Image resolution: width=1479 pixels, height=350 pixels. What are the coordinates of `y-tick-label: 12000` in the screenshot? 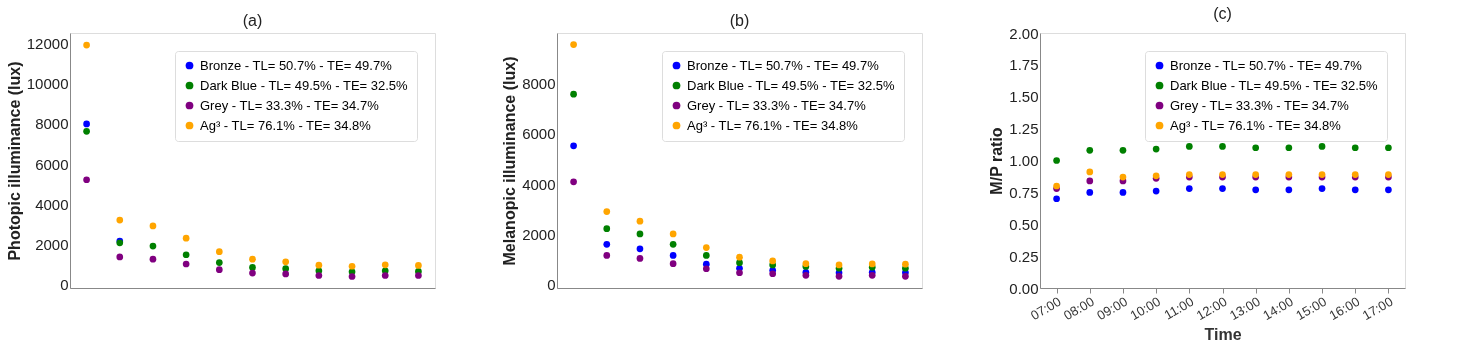 It's located at (47, 43).